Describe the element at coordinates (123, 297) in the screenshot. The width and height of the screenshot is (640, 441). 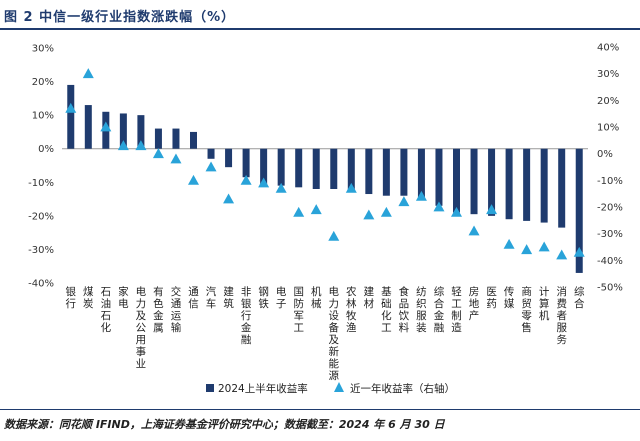
I see `category-label: 家电` at that location.